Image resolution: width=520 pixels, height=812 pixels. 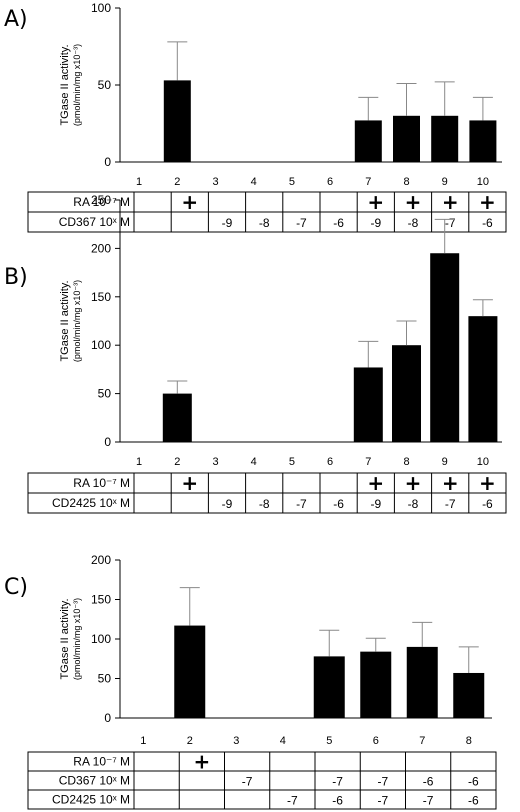 I want to click on y-tick-label: 200, so click(x=101, y=560).